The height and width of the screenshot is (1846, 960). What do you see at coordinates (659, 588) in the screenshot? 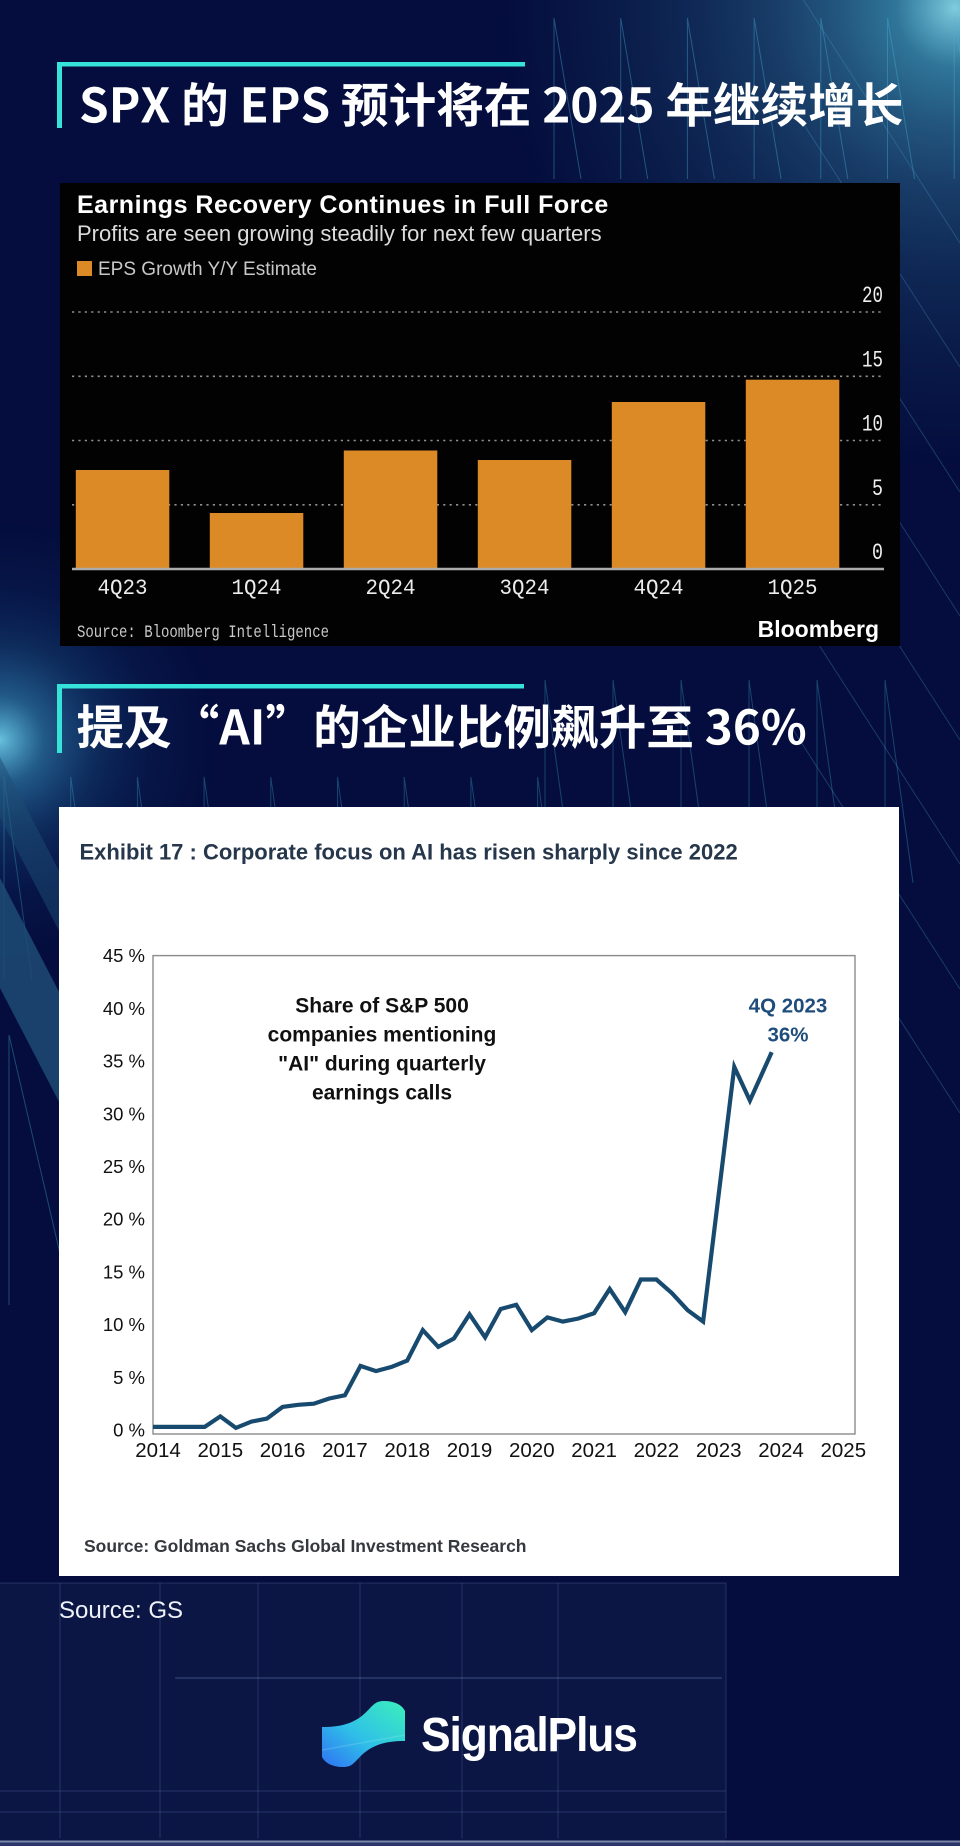
I see `svg-text: 4Q24` at bounding box center [659, 588].